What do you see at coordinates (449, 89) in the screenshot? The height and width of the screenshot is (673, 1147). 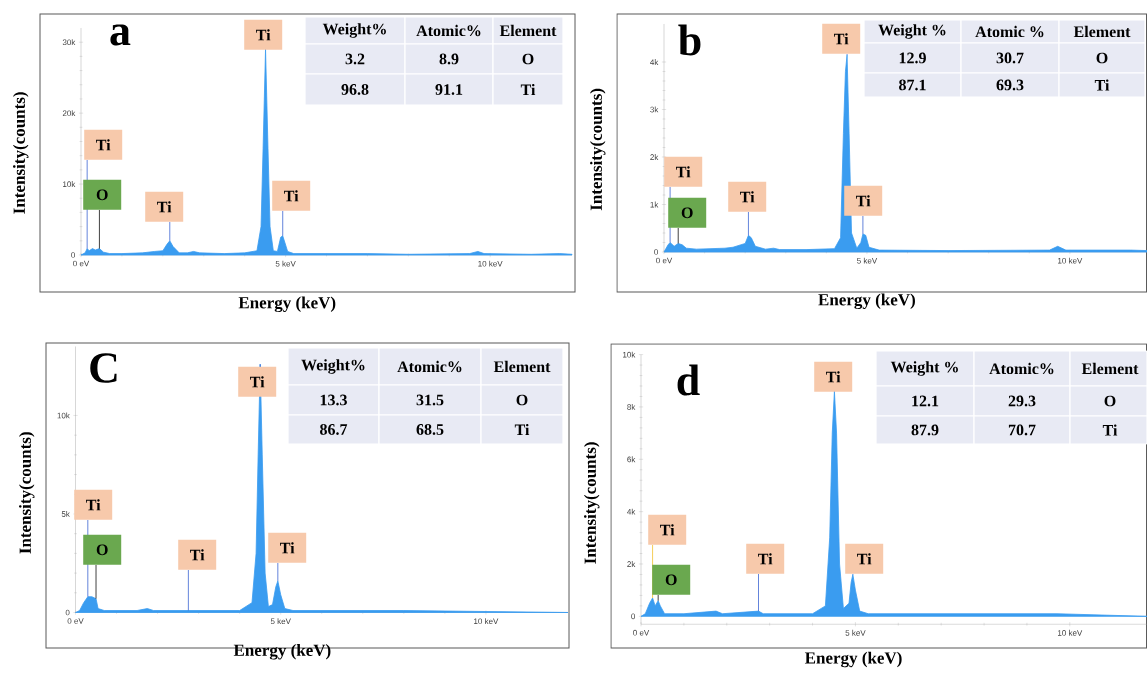 I see `annotation: 91.1` at bounding box center [449, 89].